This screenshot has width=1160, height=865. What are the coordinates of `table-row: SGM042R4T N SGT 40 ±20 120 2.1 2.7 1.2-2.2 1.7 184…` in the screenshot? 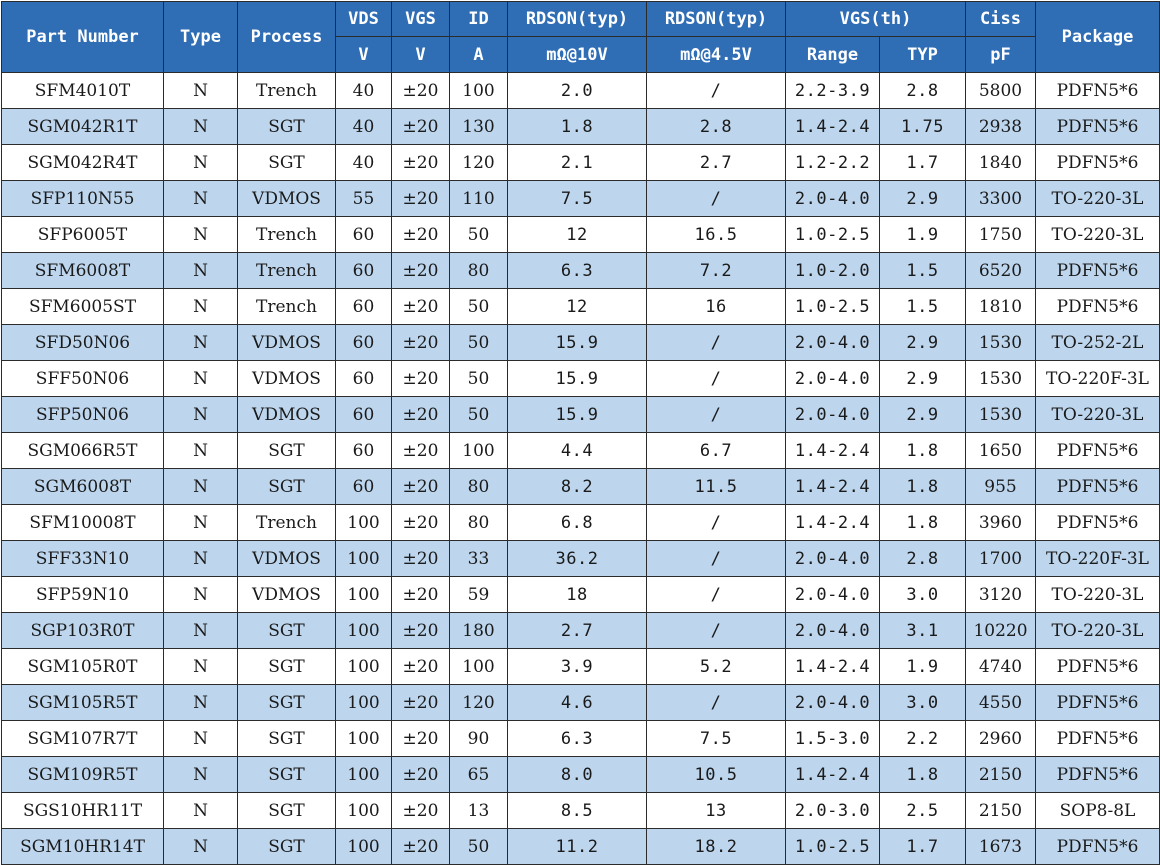 It's located at (580, 162).